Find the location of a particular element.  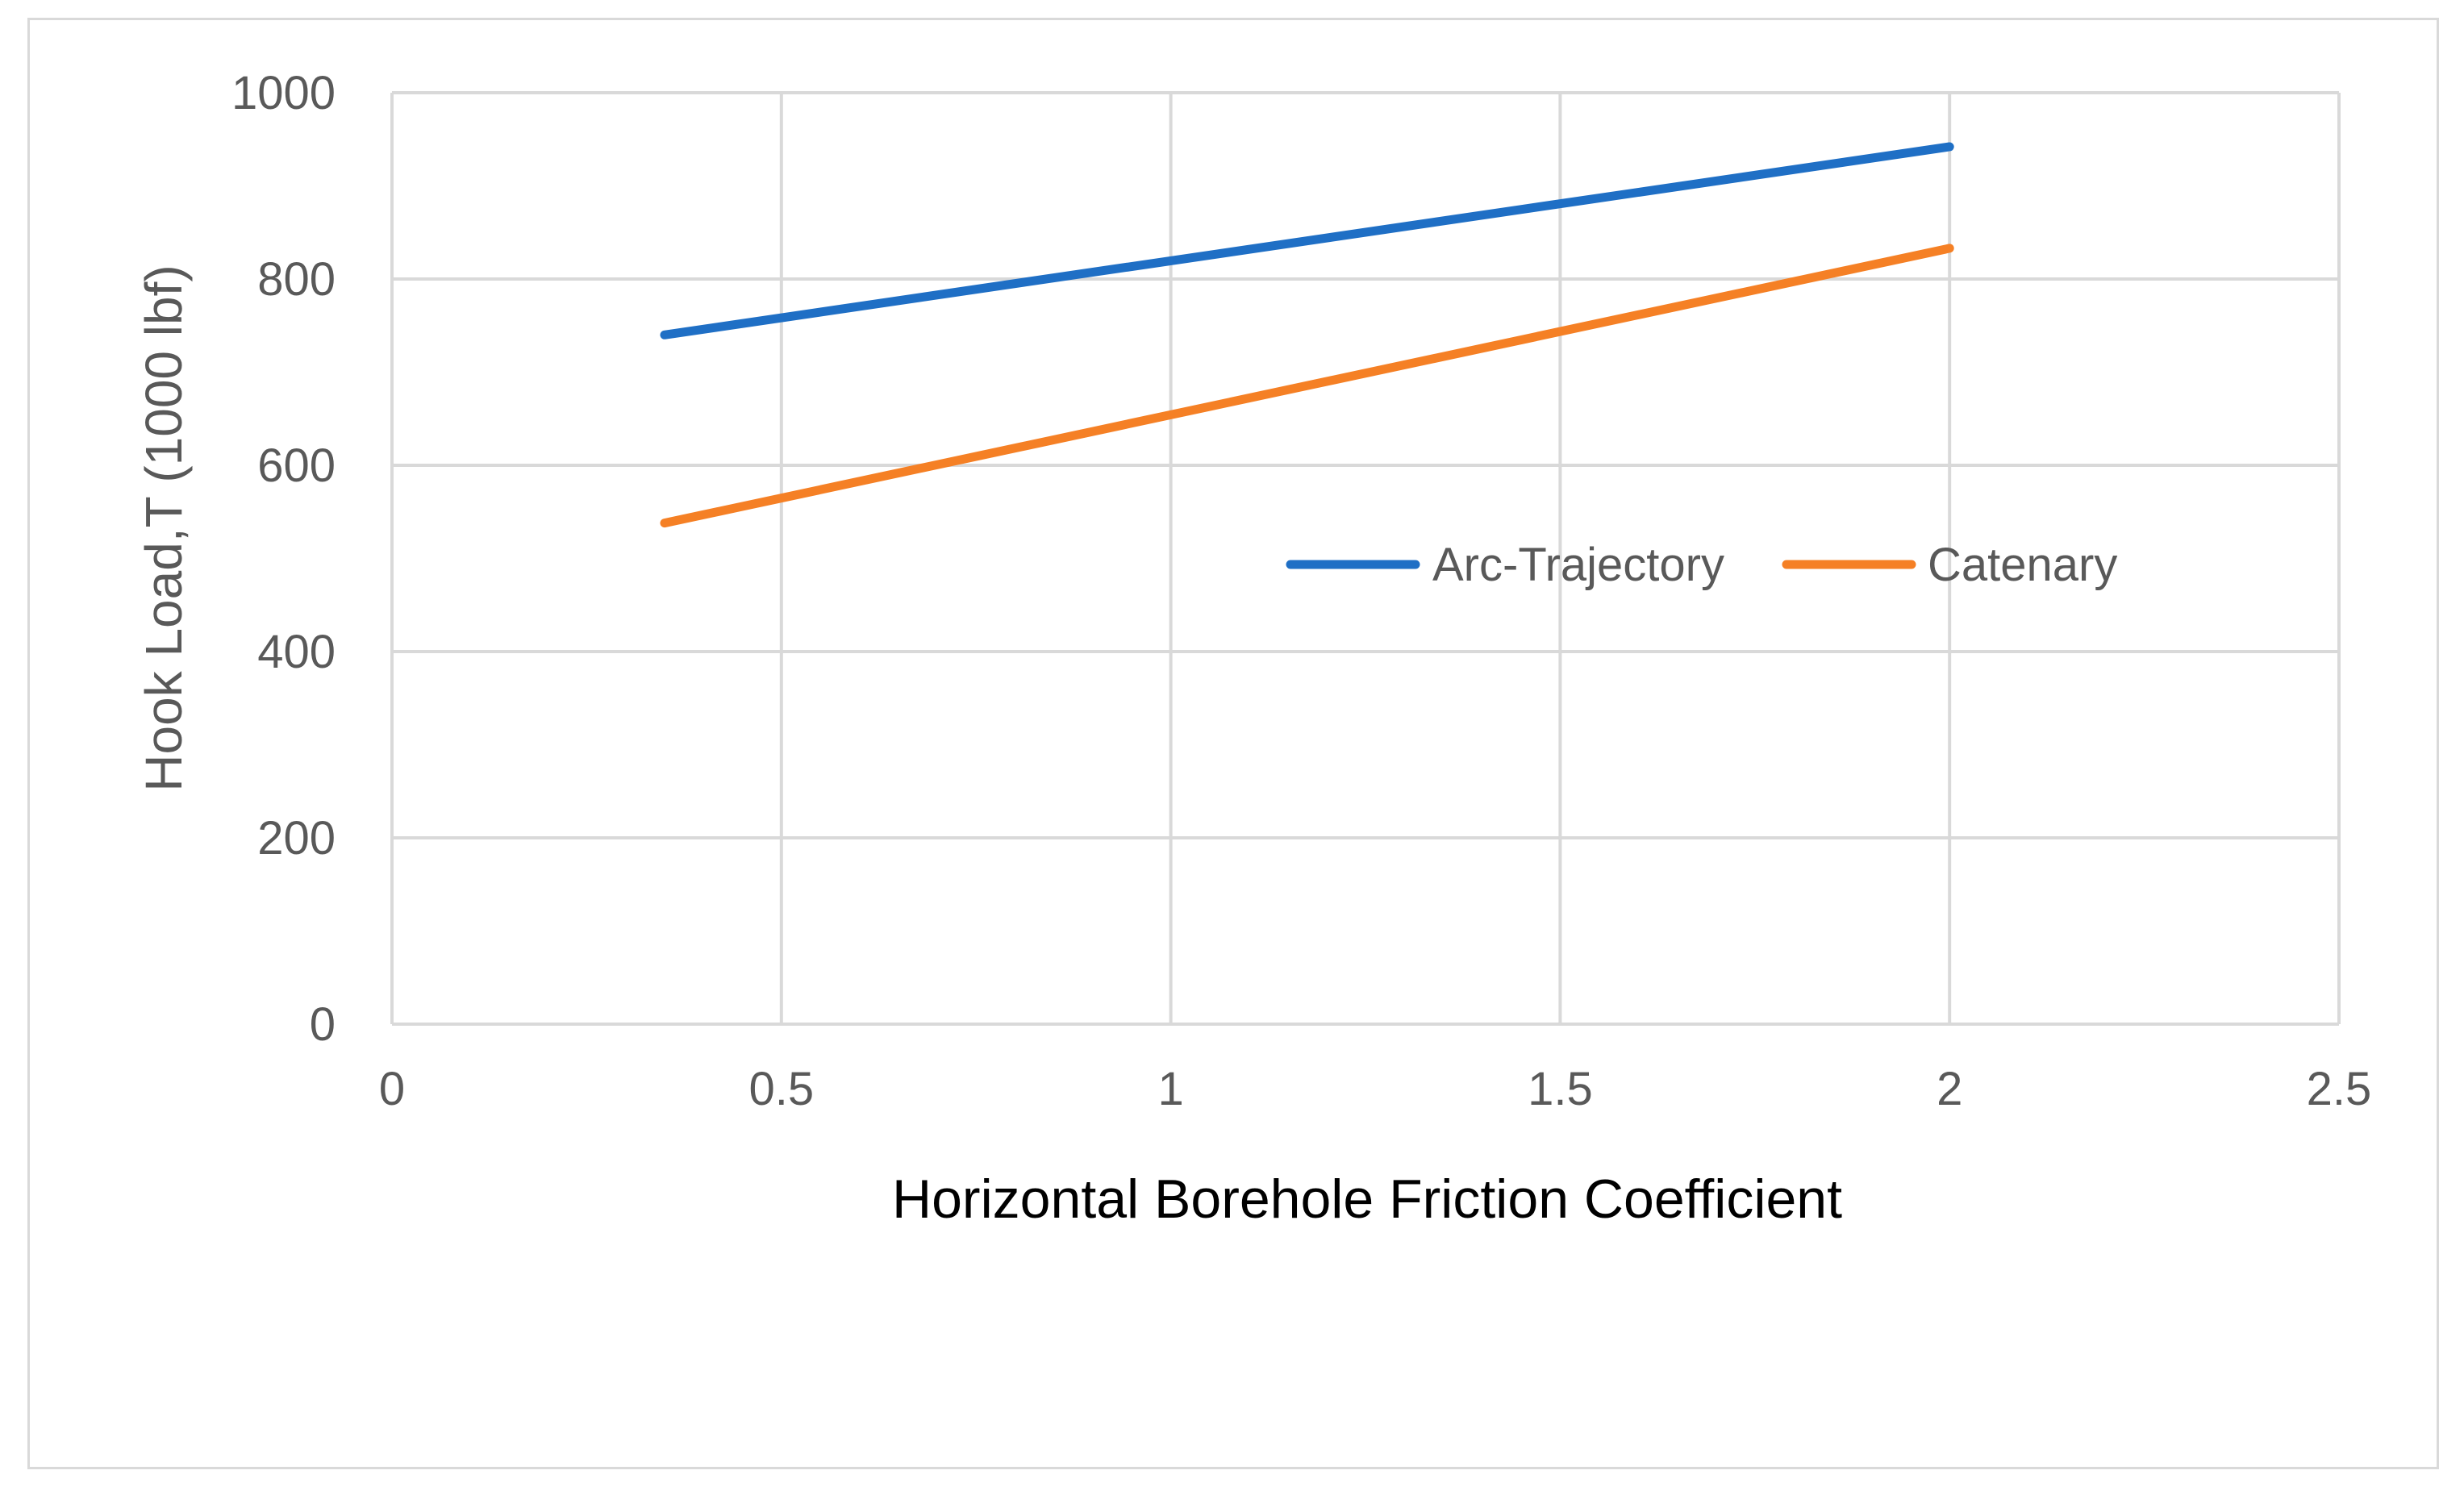

x-axis-ticks: 0 0.5 1 1.5 2 2.5 is located at coordinates (1375, 1089).